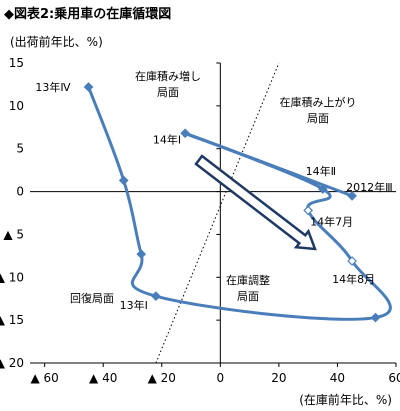 The image size is (400, 411). Describe the element at coordinates (167, 139) in the screenshot. I see `data-point-label: 14年Ⅰ` at that location.